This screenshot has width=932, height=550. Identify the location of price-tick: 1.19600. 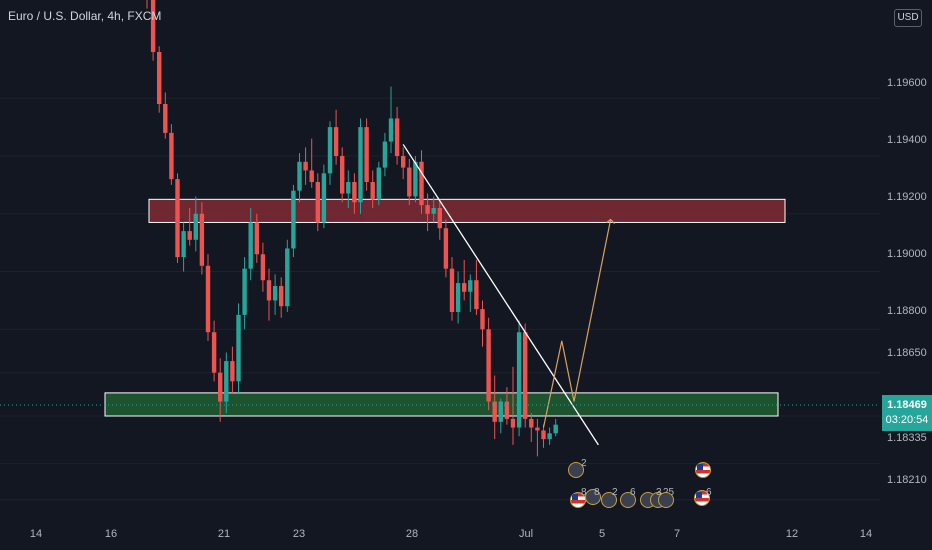
(907, 83).